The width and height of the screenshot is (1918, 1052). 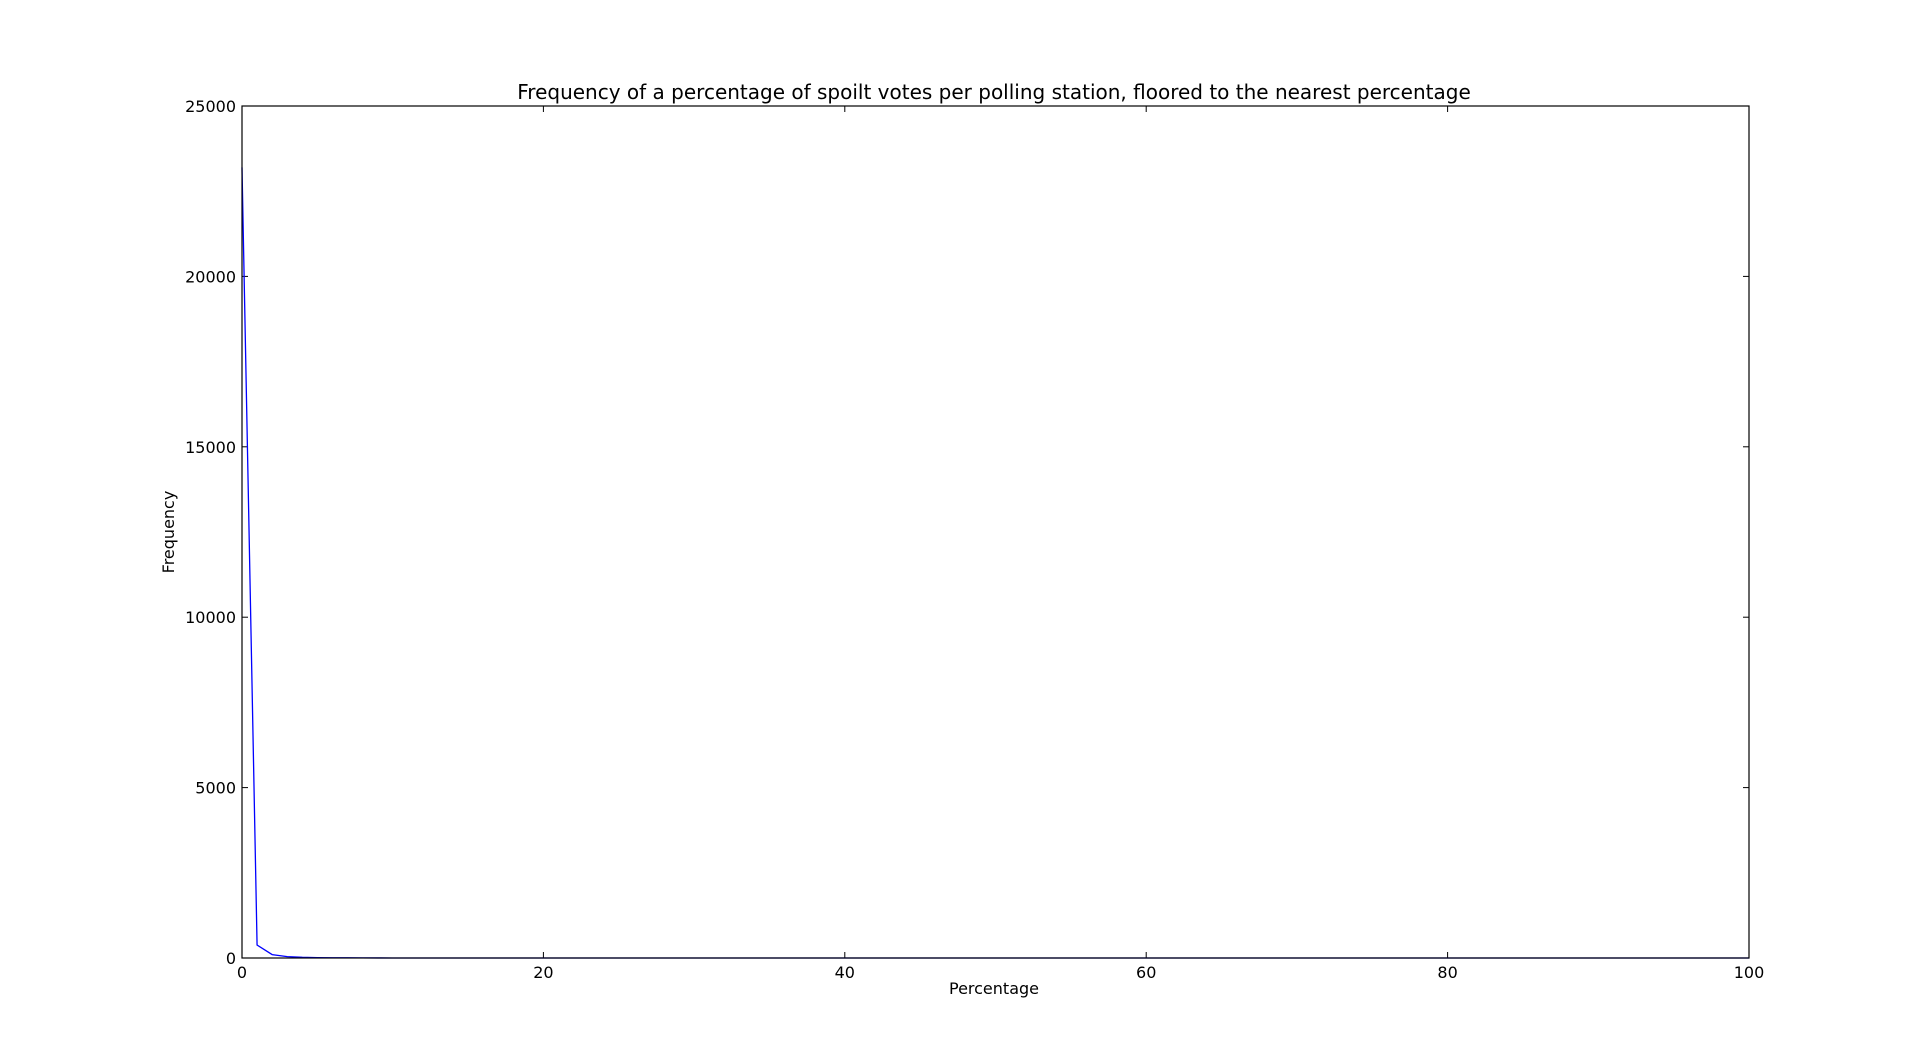 I want to click on y-tick-label: 15000, so click(x=210, y=447).